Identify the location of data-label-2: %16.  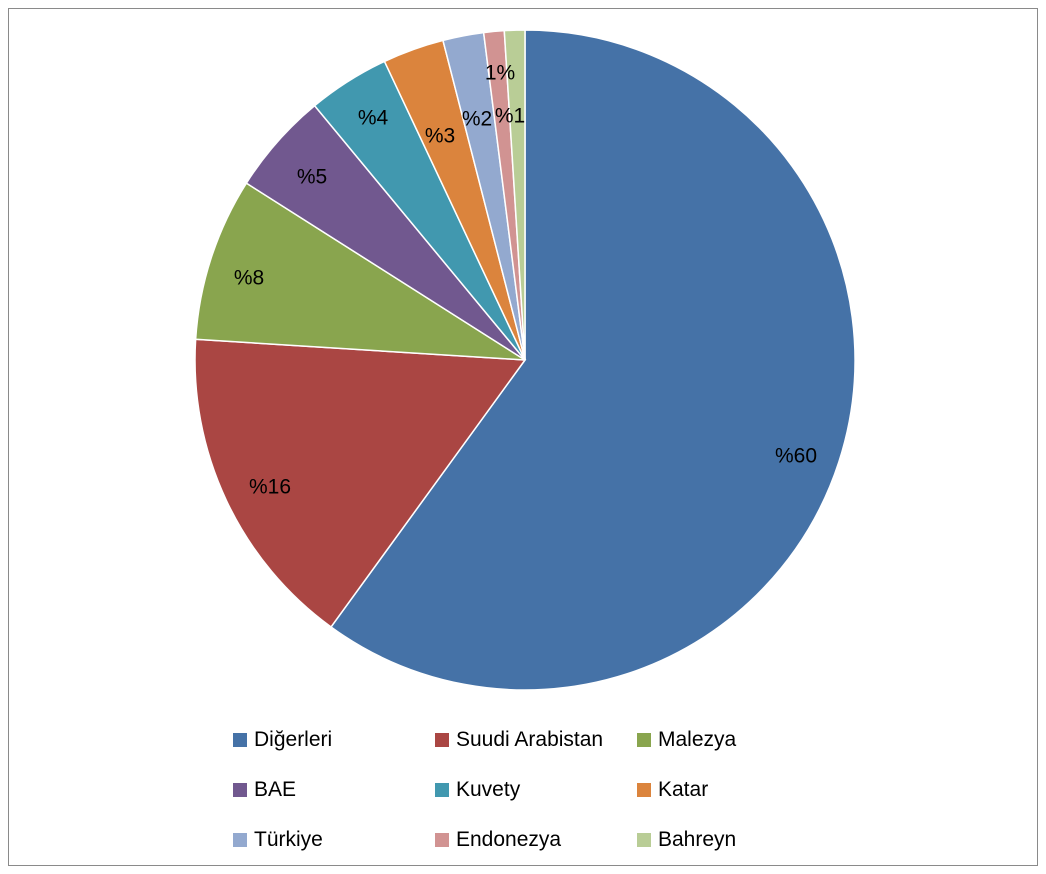
(270, 487).